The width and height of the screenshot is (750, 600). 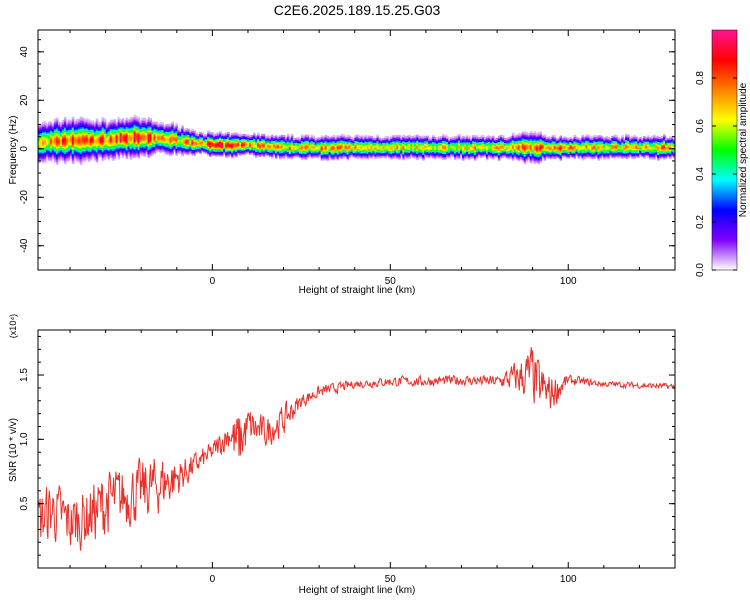 What do you see at coordinates (743, 149) in the screenshot?
I see `colorbar-label: Normalized spectral amplitude` at bounding box center [743, 149].